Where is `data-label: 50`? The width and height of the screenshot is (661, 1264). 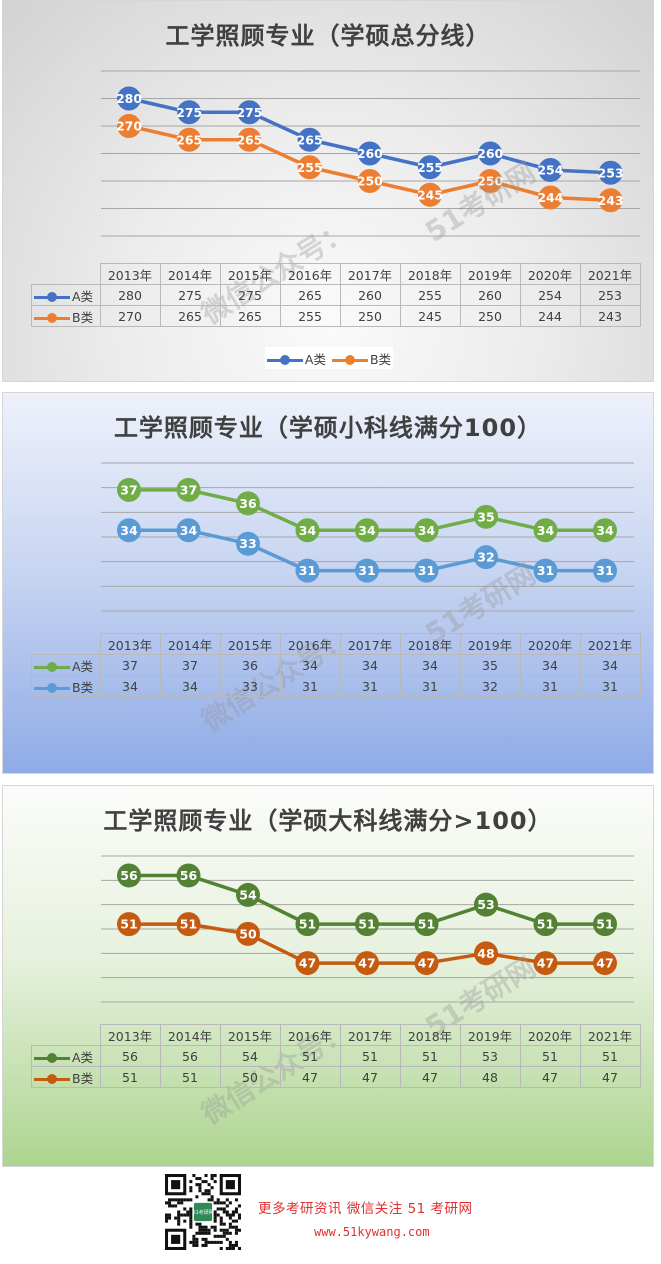 data-label: 50 is located at coordinates (248, 933).